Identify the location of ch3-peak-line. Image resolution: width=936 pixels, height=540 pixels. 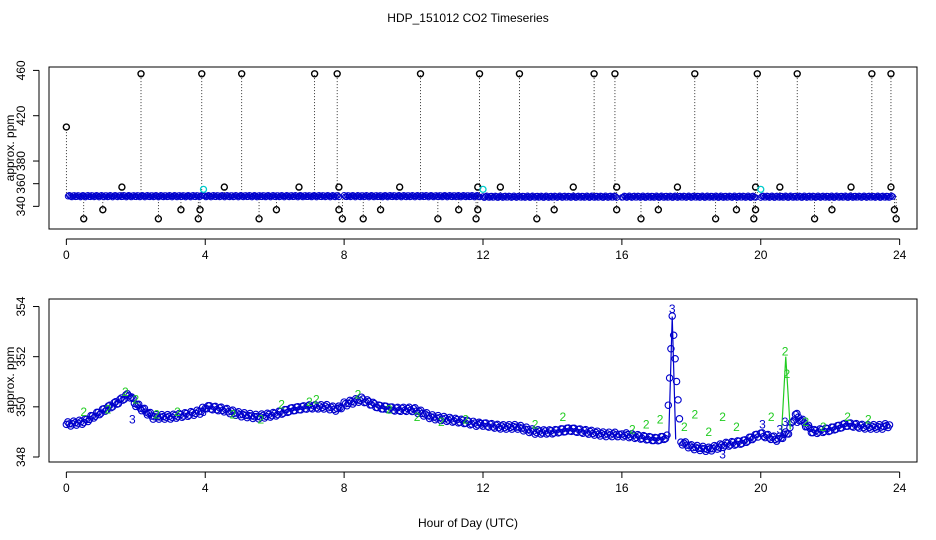
(672, 378).